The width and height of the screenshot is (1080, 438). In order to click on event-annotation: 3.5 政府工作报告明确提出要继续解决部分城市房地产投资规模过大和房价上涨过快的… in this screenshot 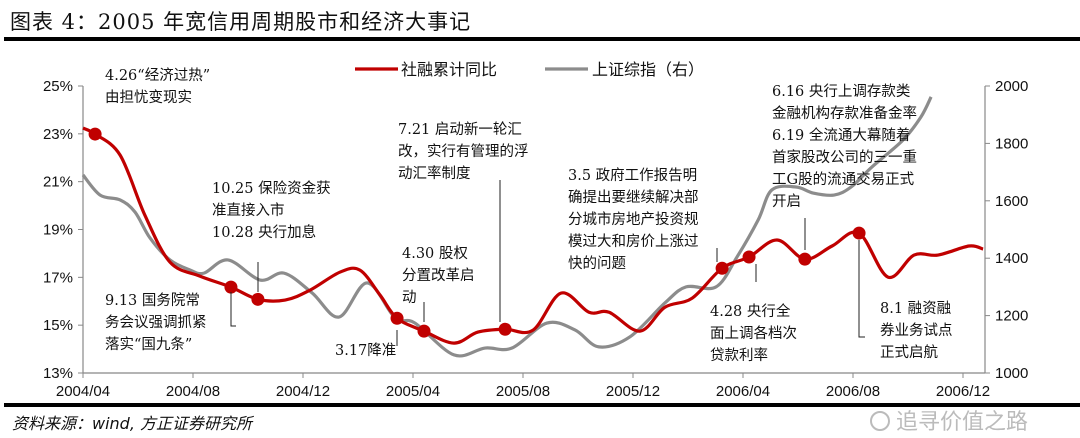, I will do `click(633, 219)`.